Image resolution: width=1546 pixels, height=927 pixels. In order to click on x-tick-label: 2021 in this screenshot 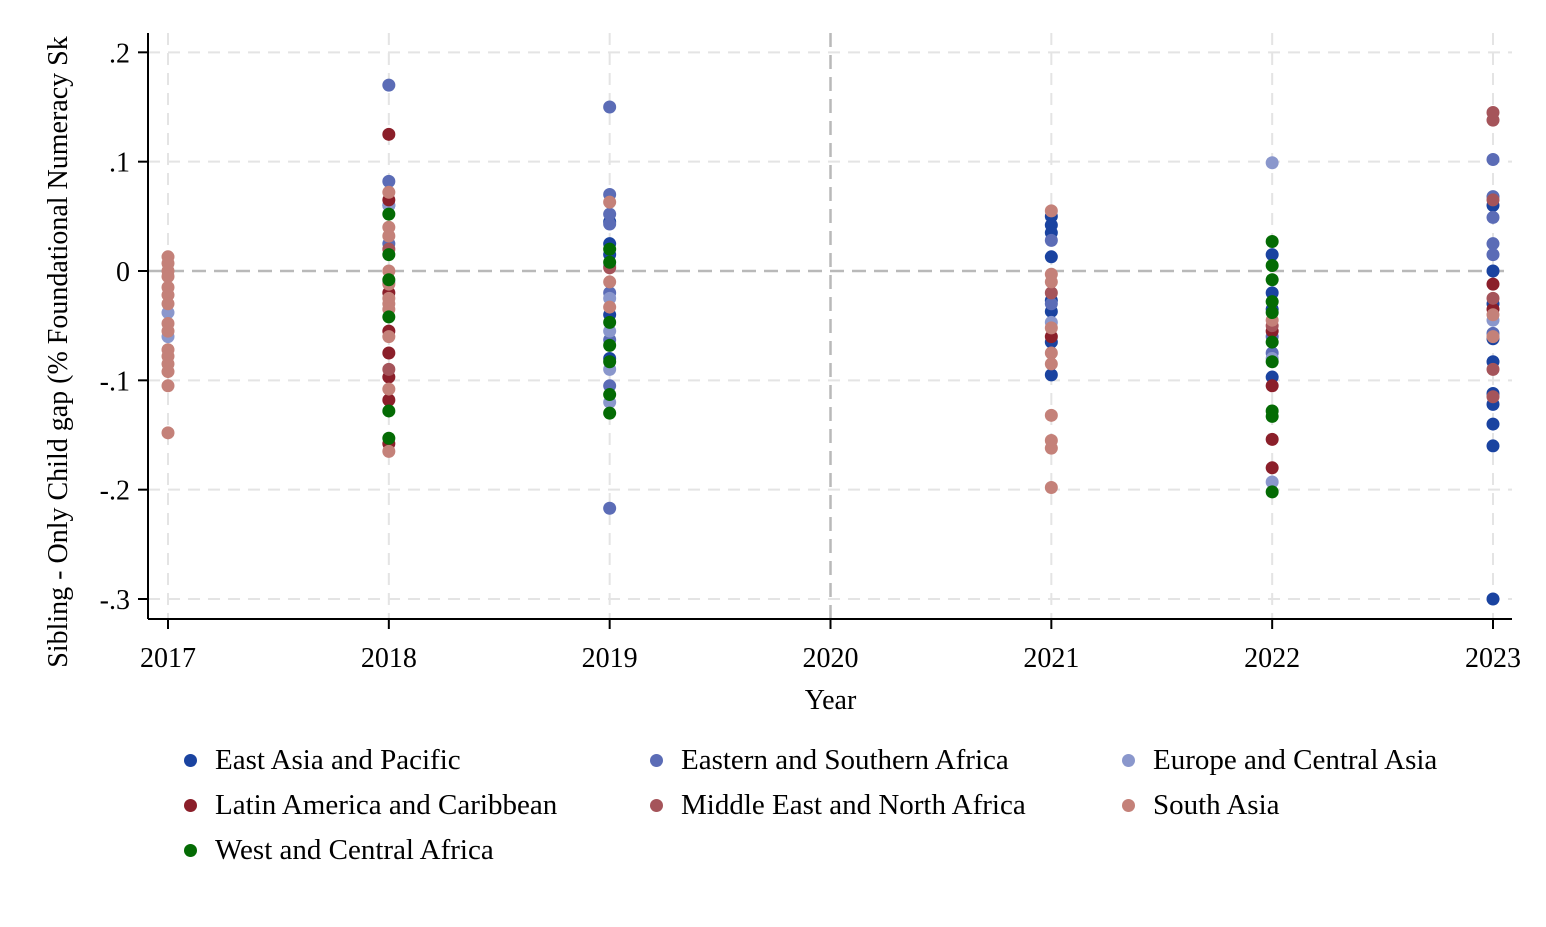, I will do `click(1051, 658)`.